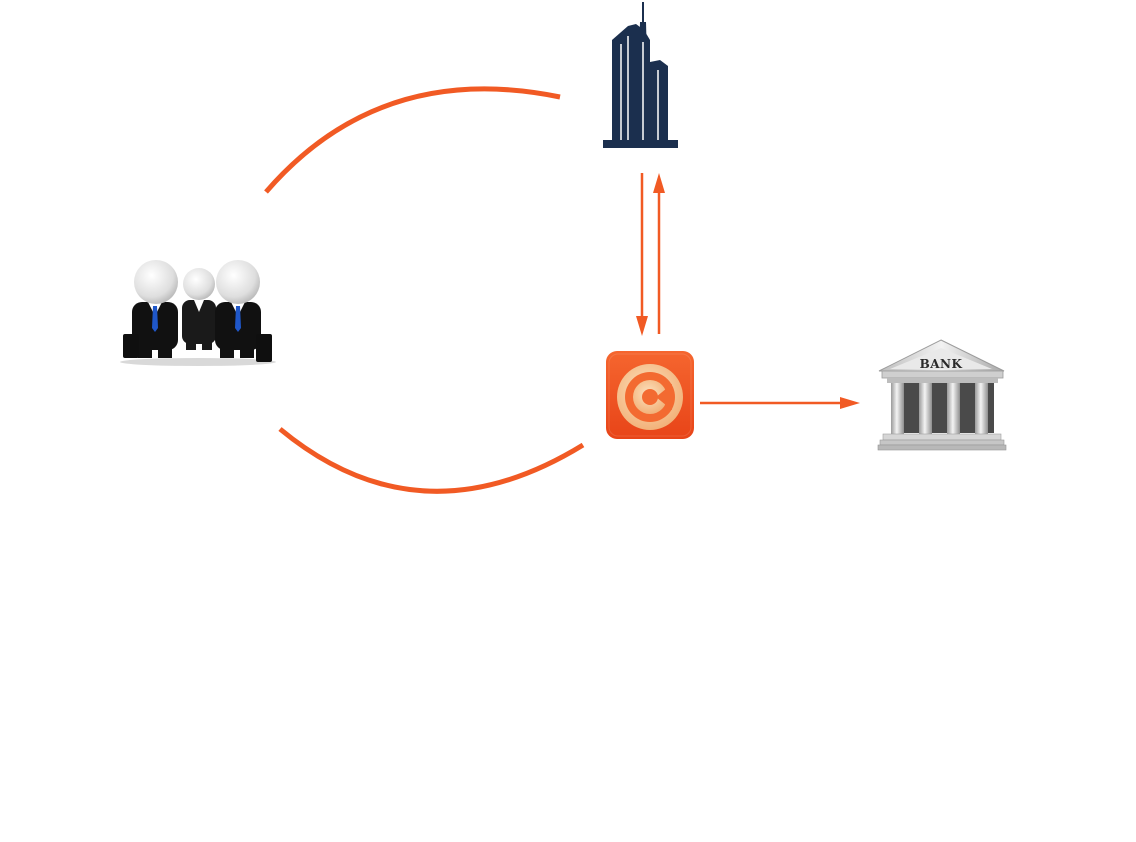 The height and width of the screenshot is (842, 1136). What do you see at coordinates (780, 403) in the screenshot?
I see `app-to-bank-arrow` at bounding box center [780, 403].